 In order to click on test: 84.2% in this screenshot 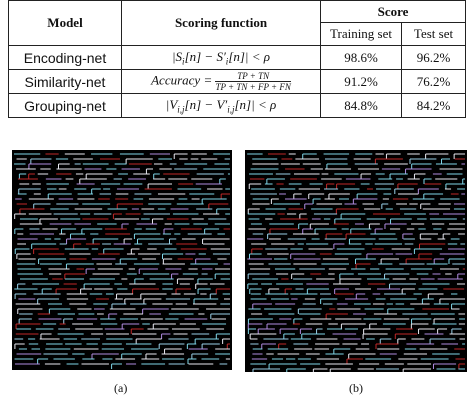, I will do `click(433, 105)`.